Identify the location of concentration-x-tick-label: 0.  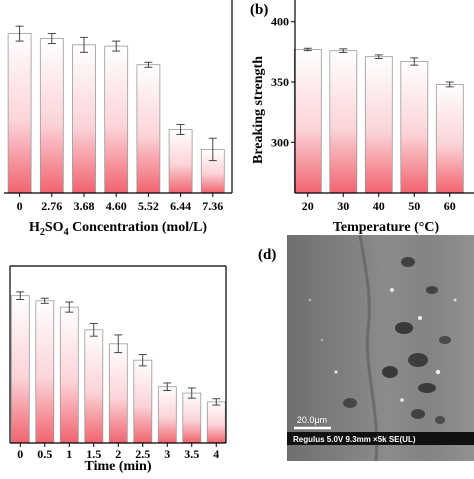
(20, 206).